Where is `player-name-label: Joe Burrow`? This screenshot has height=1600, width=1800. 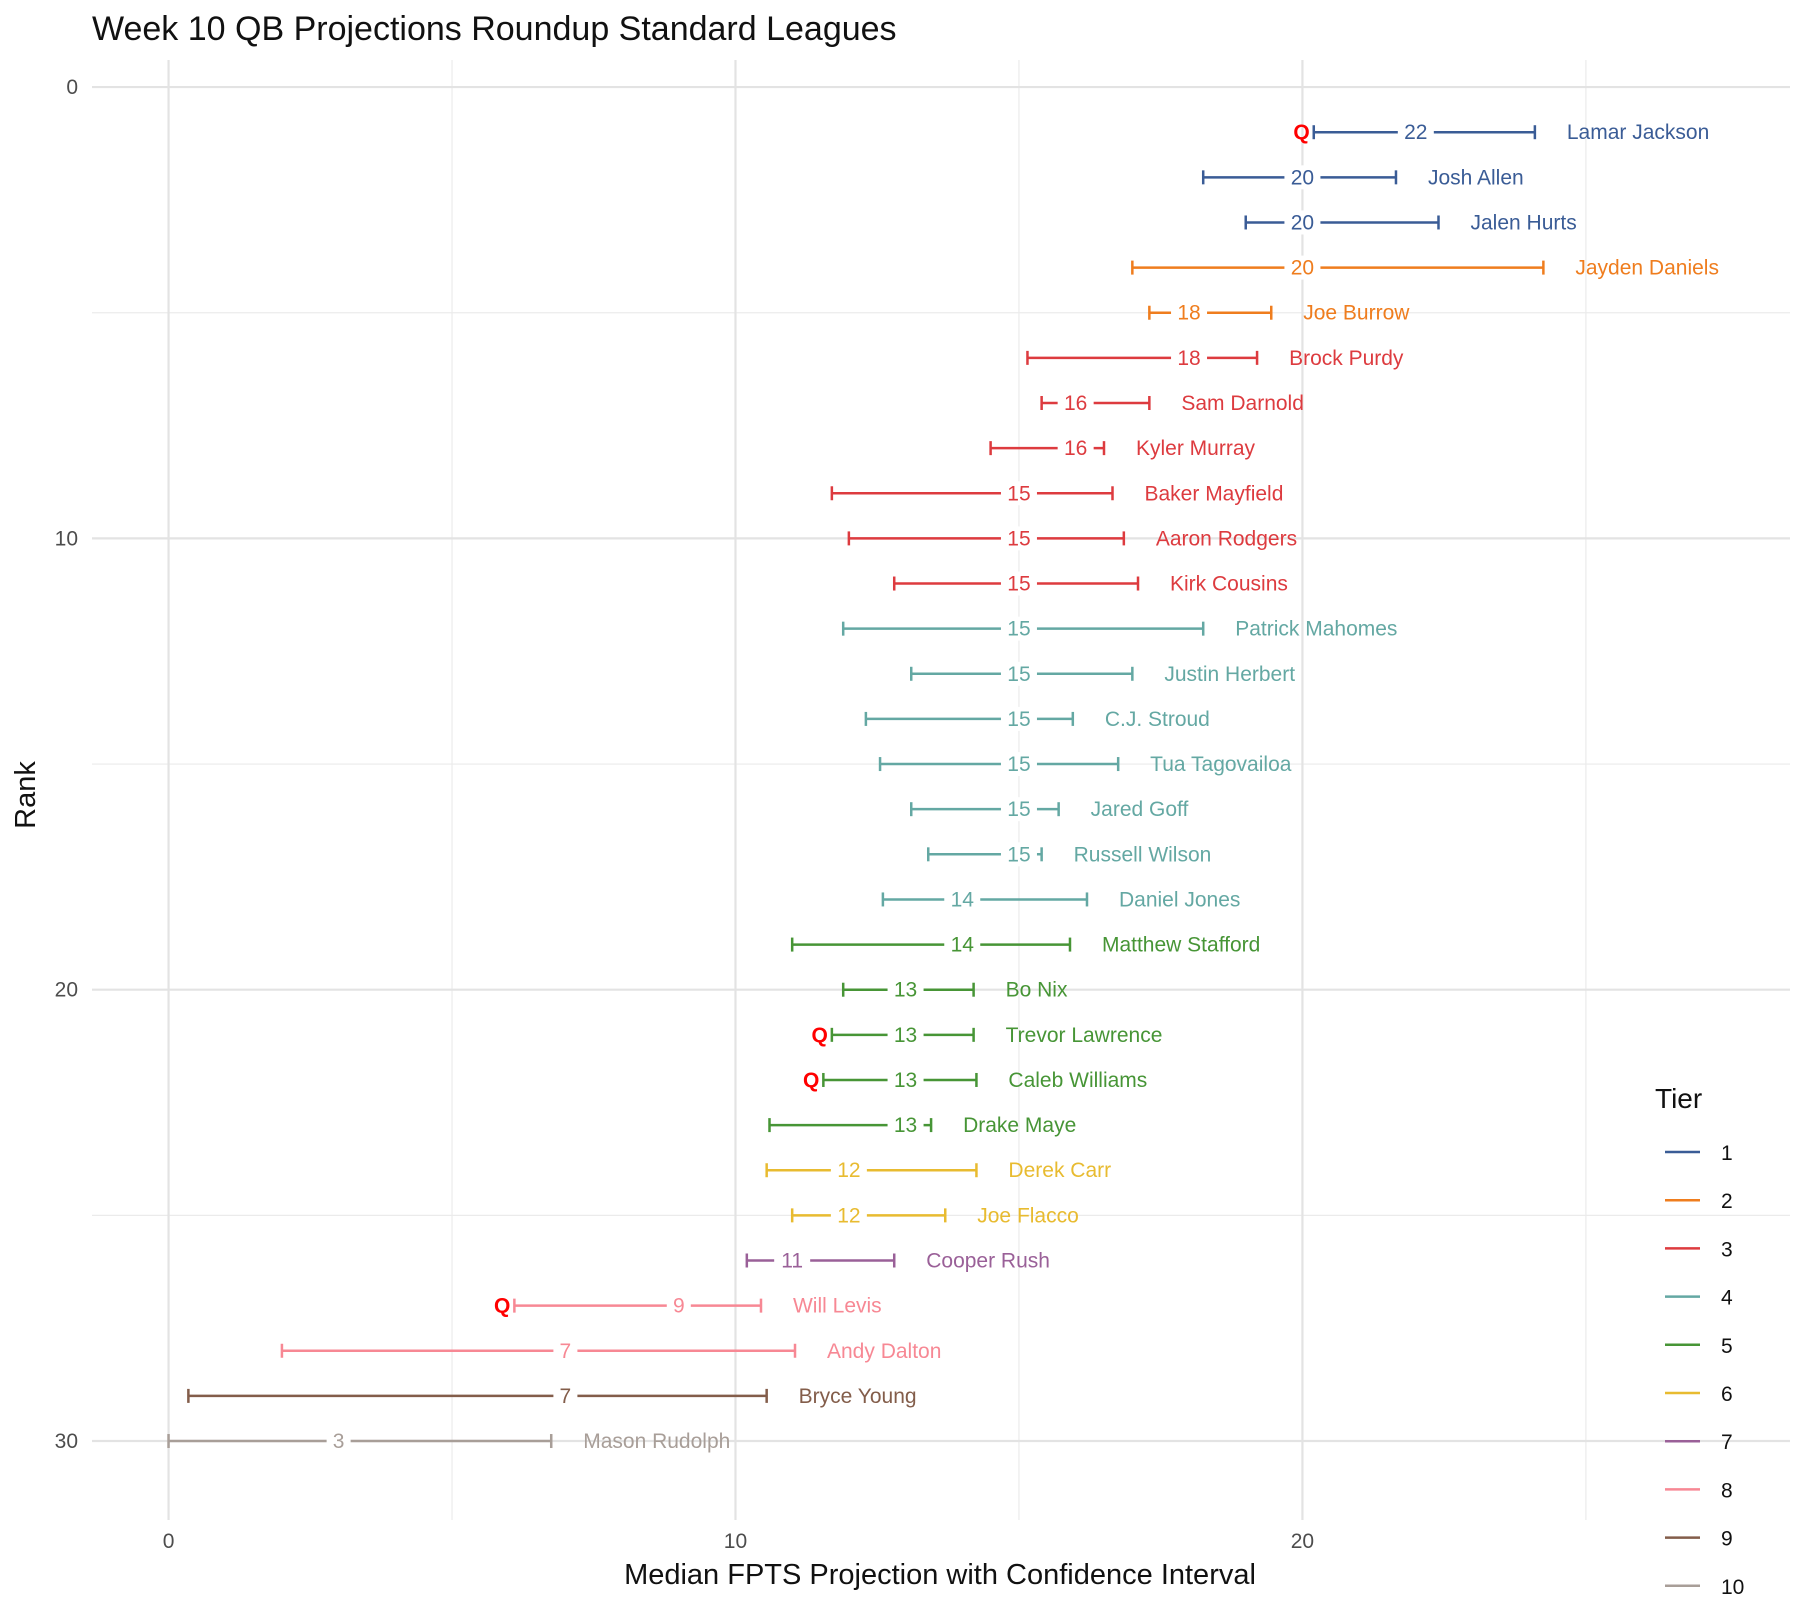 player-name-label: Joe Burrow is located at coordinates (1356, 313).